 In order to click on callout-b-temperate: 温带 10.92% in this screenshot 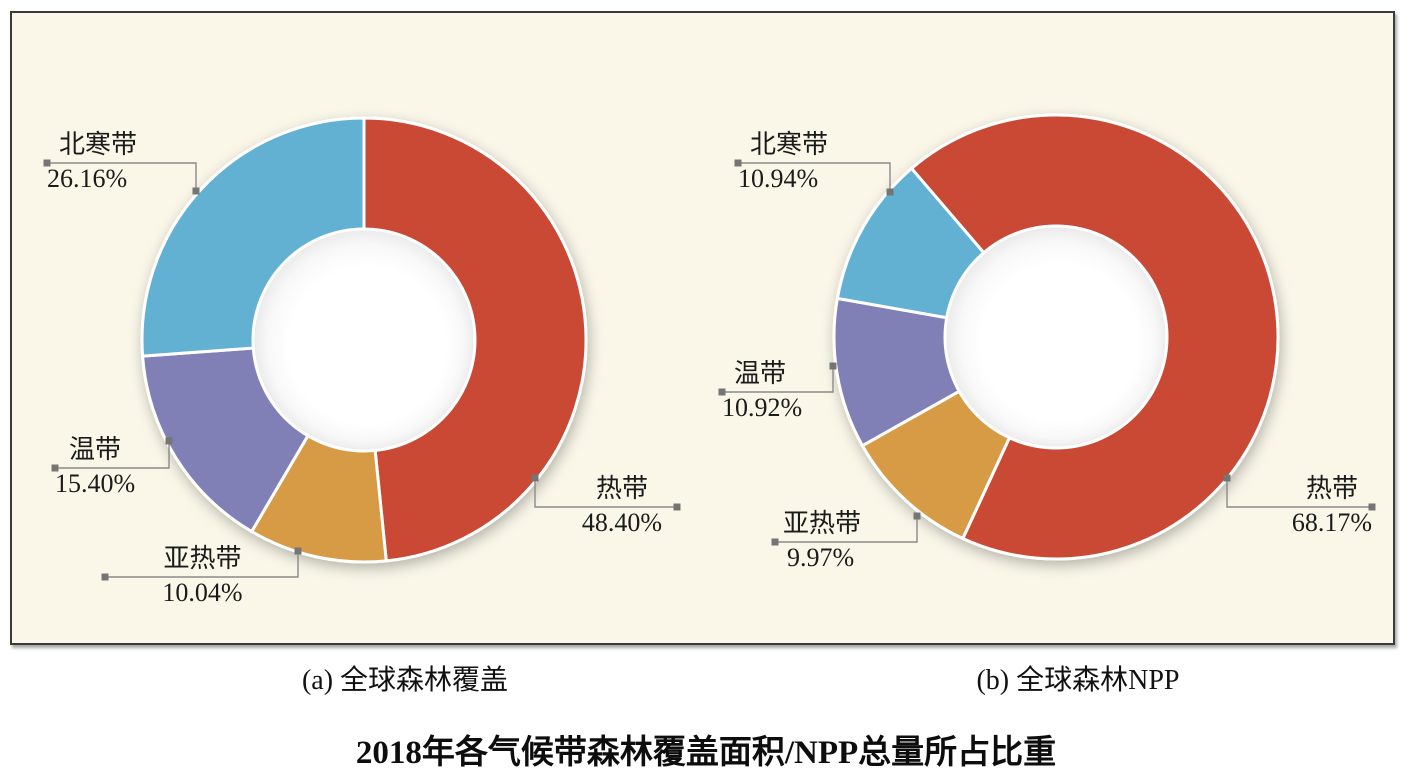, I will do `click(778, 391)`.